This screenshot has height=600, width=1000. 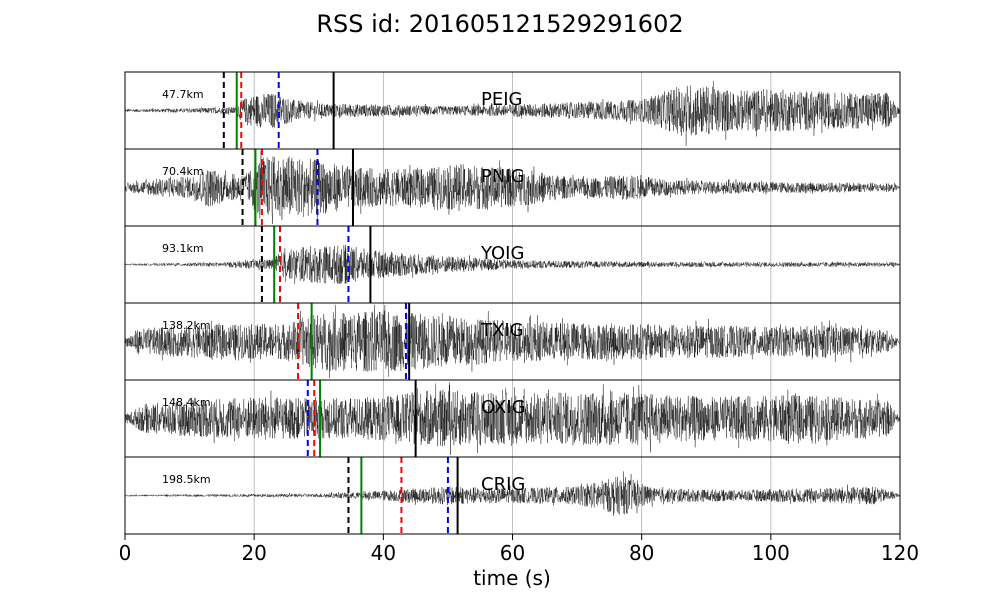 I want to click on panel-crig: 198.5km CRIG, so click(x=512, y=495).